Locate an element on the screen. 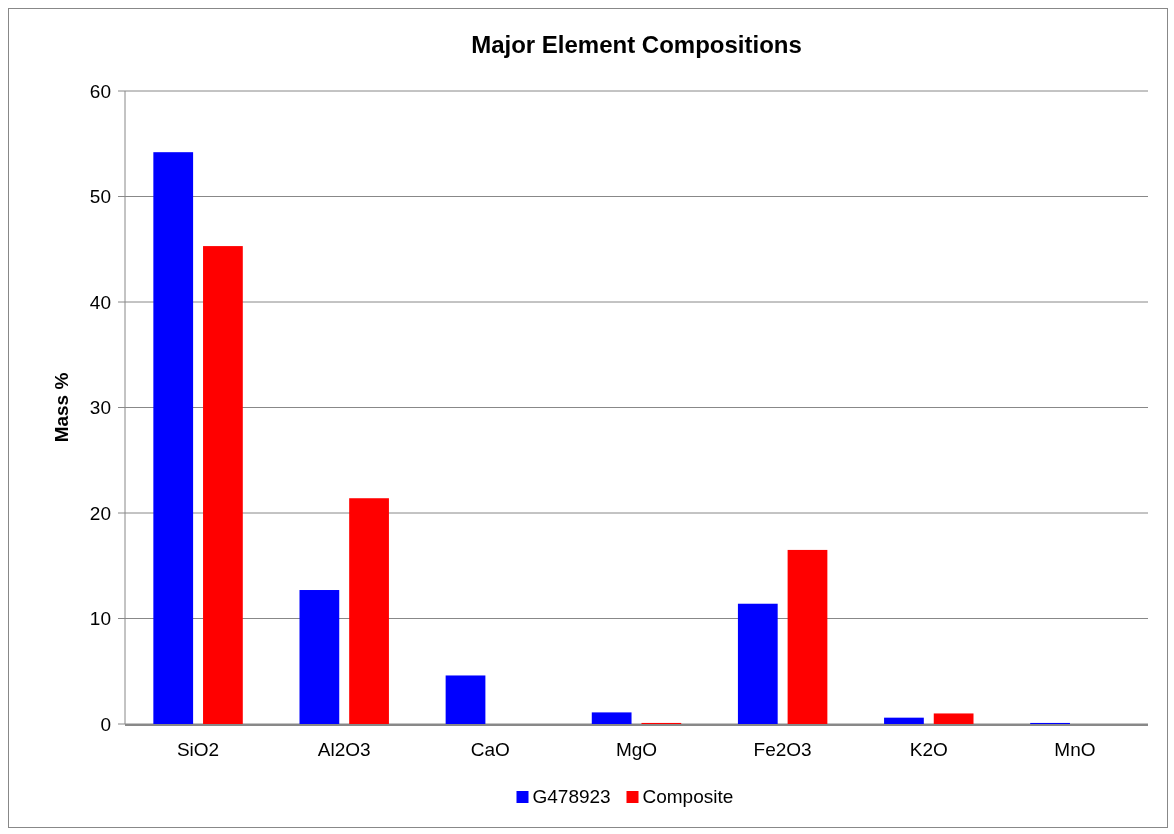 The height and width of the screenshot is (834, 1174). y-tick-label: 20 is located at coordinates (100, 513).